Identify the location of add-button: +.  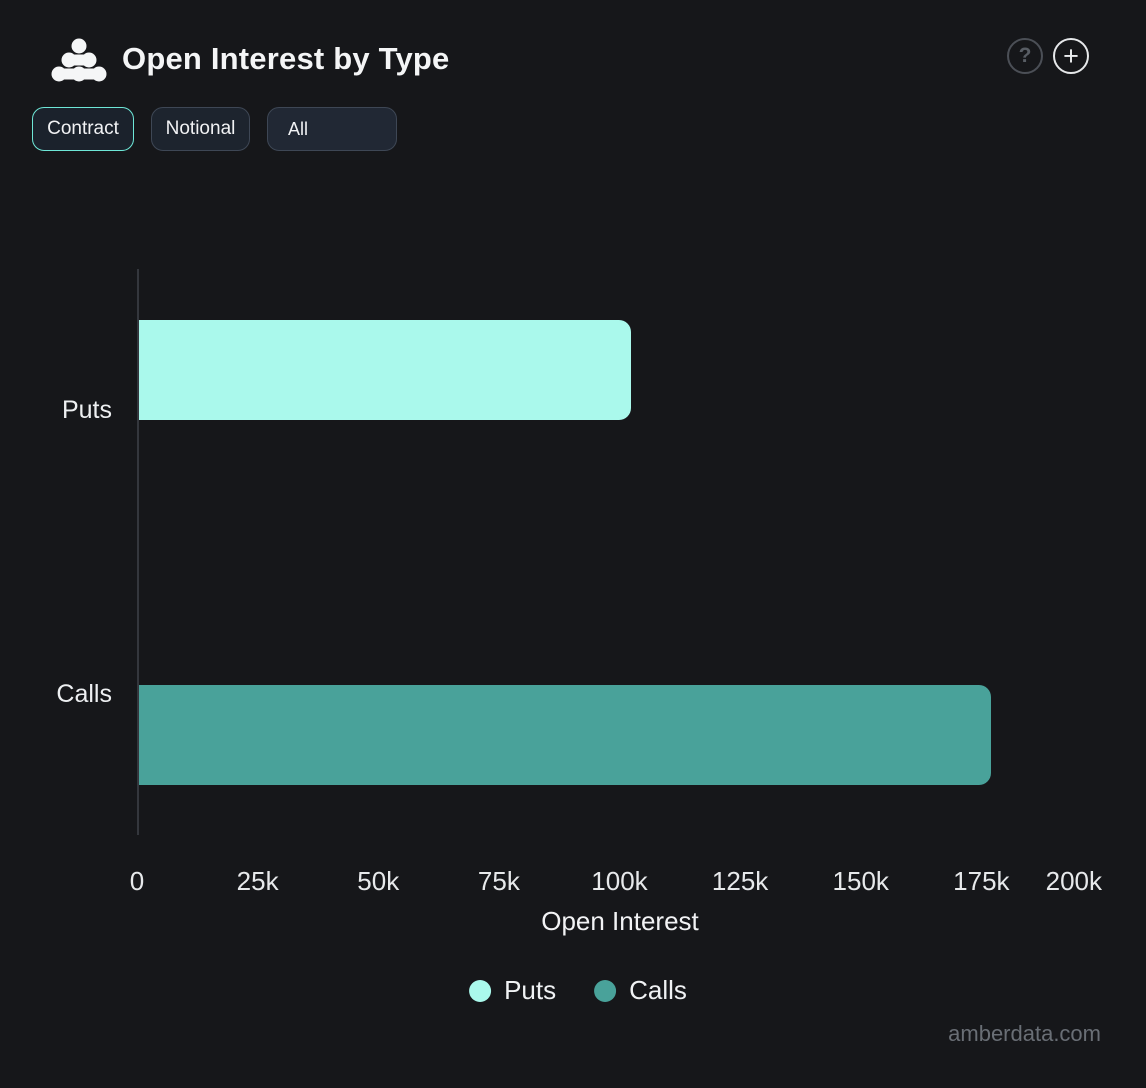
(1071, 56).